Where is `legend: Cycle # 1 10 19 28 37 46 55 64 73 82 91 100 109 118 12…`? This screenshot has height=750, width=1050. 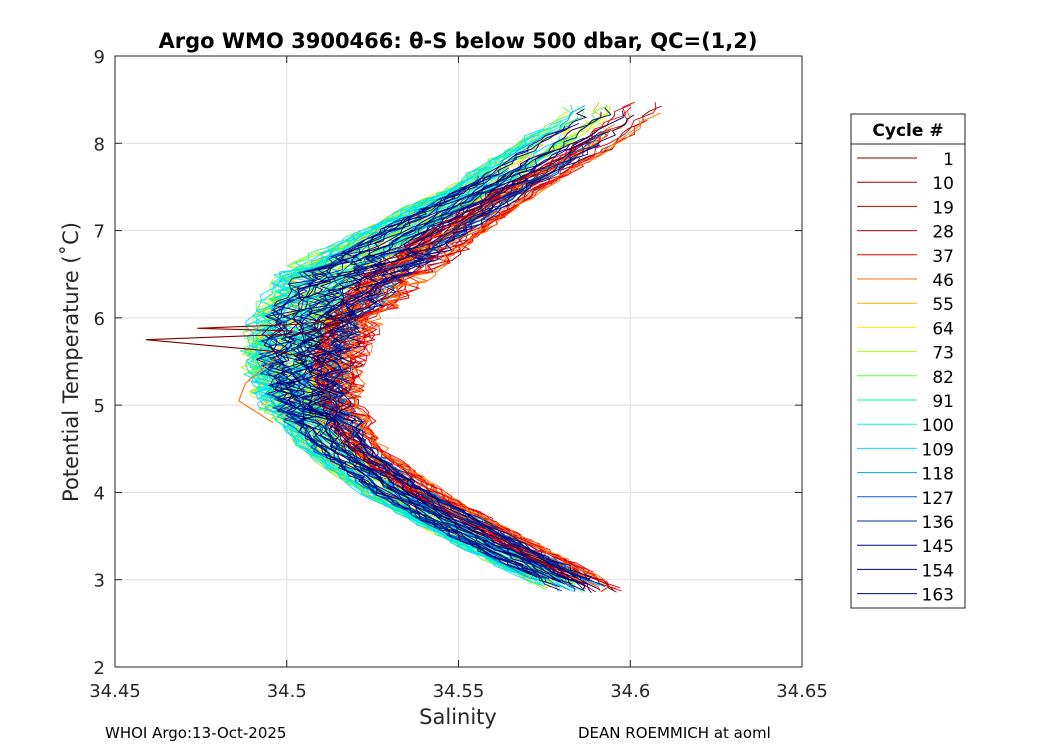 legend: Cycle # 1 10 19 28 37 46 55 64 73 82 91 100 109 118 12… is located at coordinates (908, 361).